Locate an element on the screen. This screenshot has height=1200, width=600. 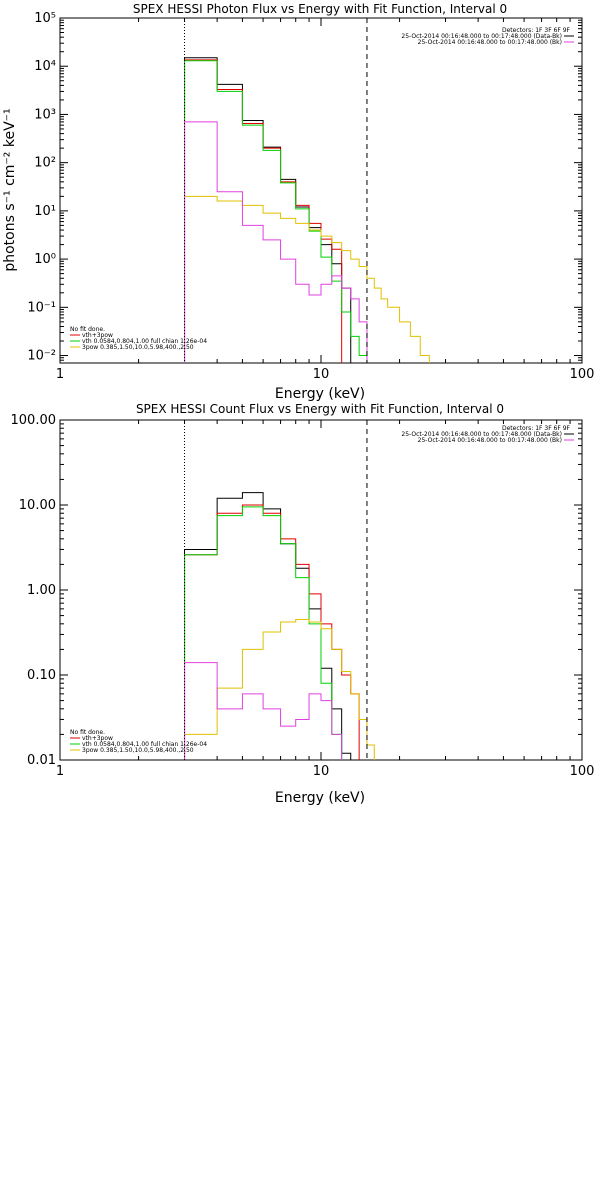
y-tick-label: 10³ is located at coordinates (45, 114).